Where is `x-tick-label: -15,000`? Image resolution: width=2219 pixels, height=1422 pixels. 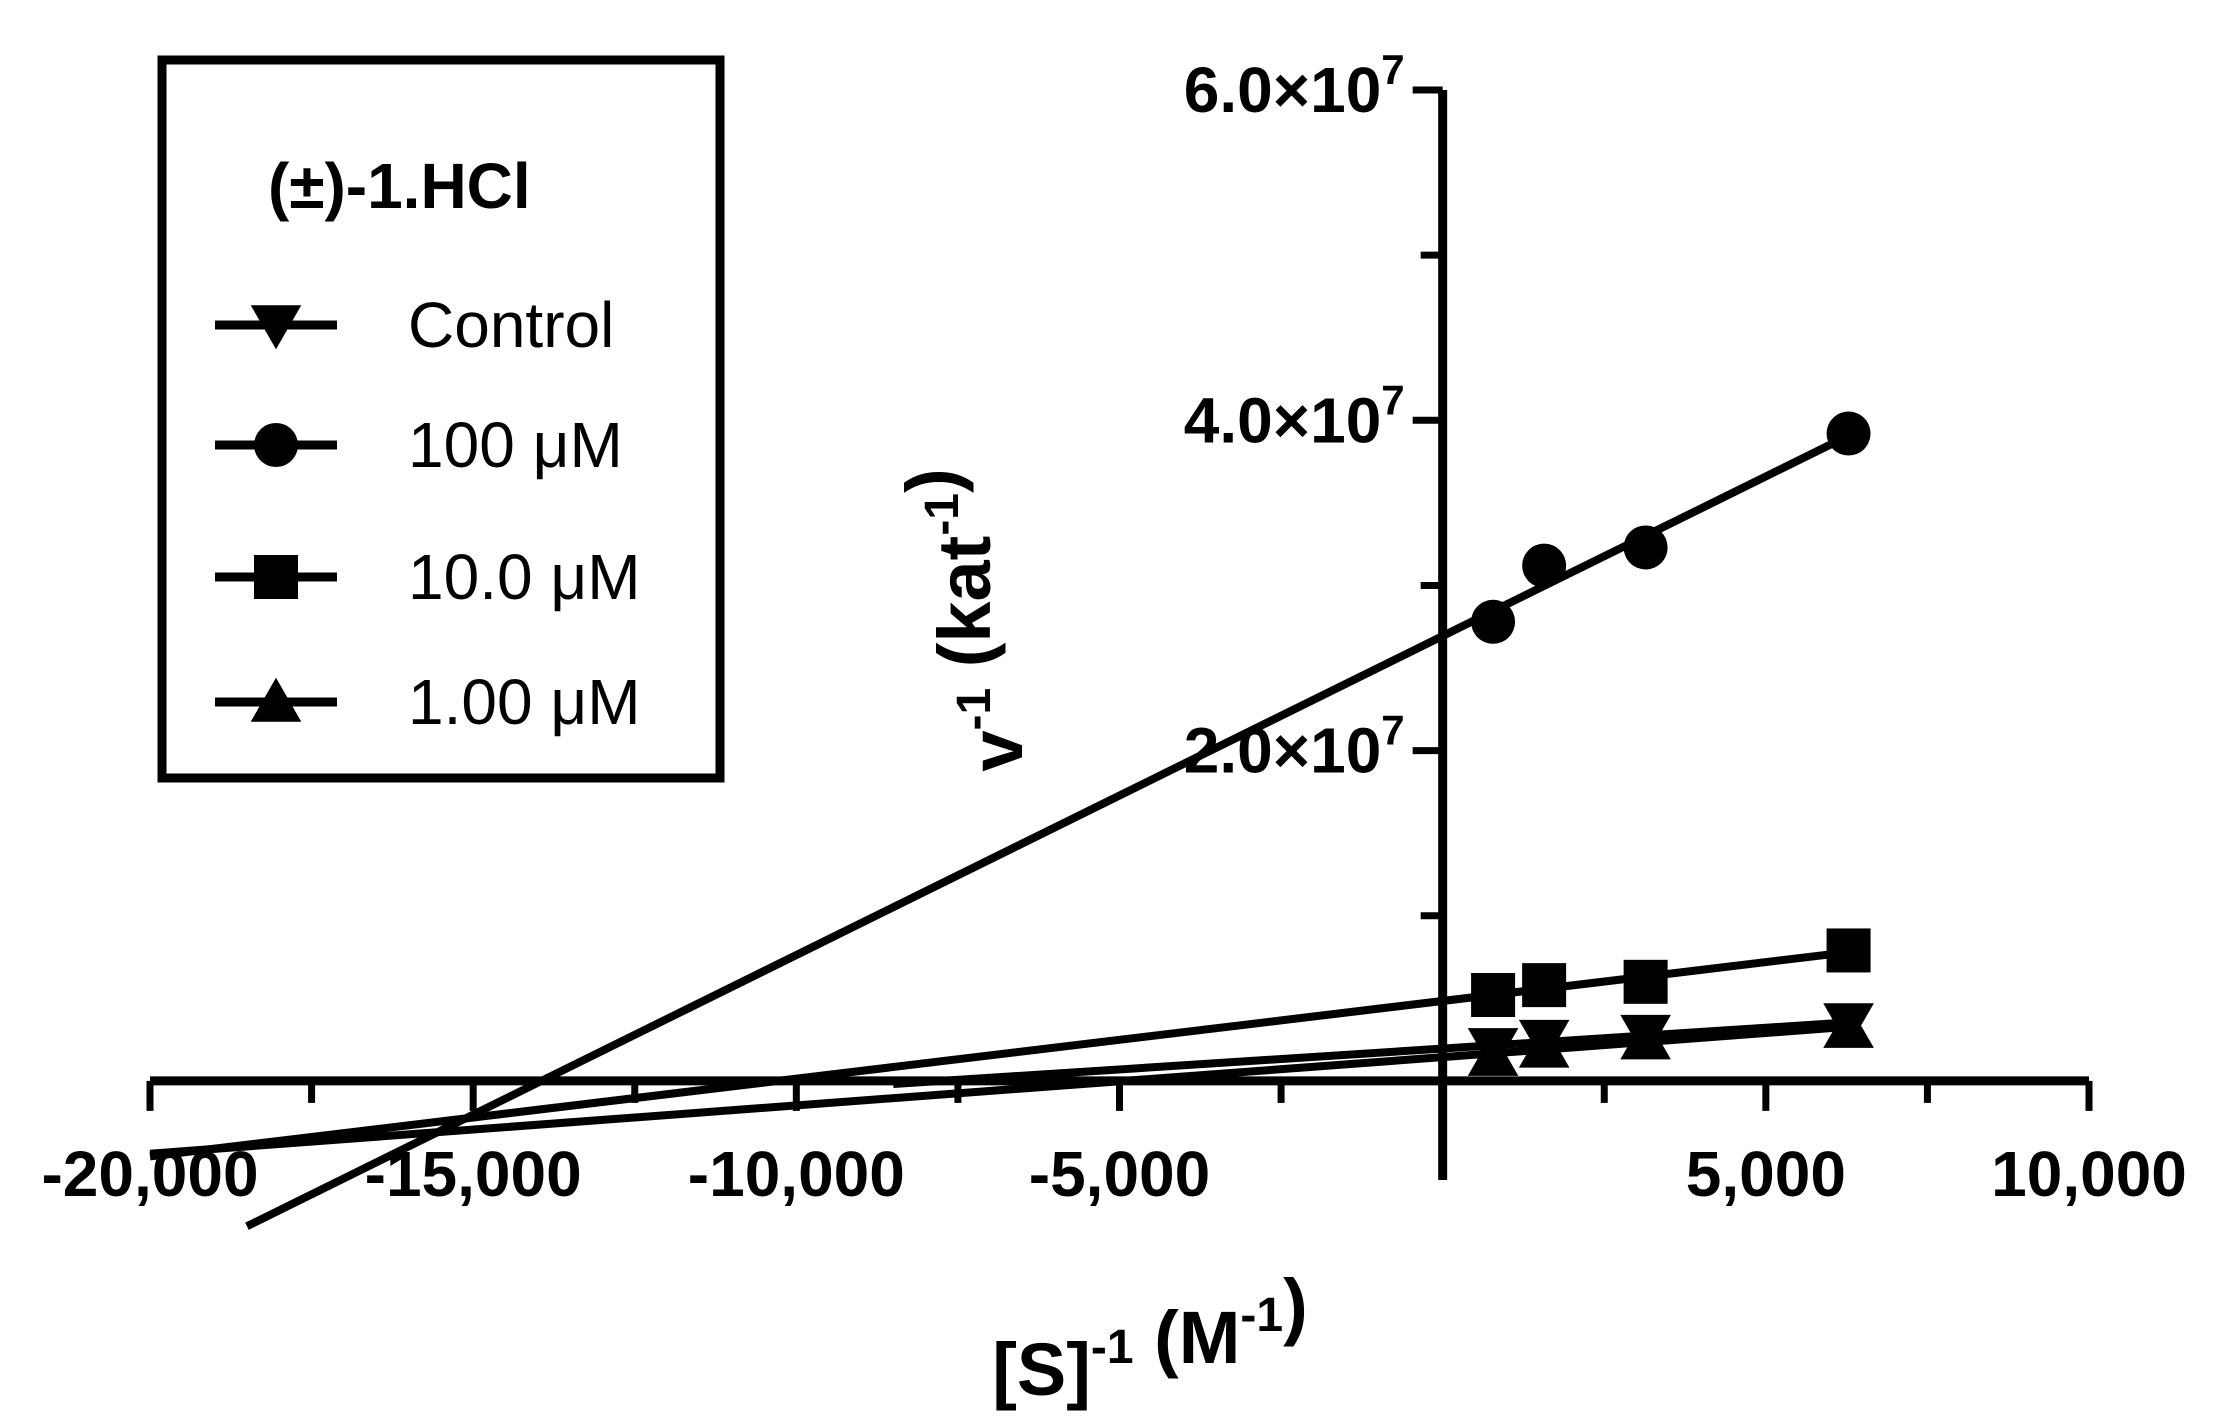 x-tick-label: -15,000 is located at coordinates (473, 1174).